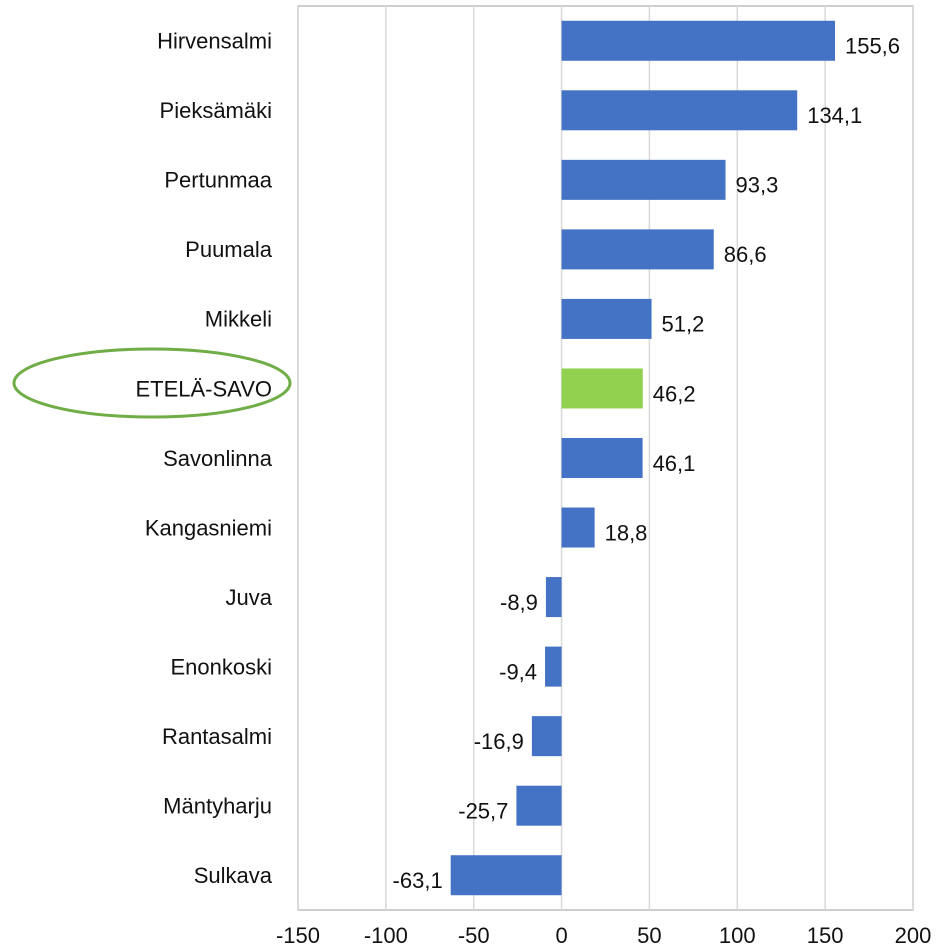 This screenshot has width=937, height=952. What do you see at coordinates (217, 736) in the screenshot?
I see `y-tick-label: Rantasalmi` at bounding box center [217, 736].